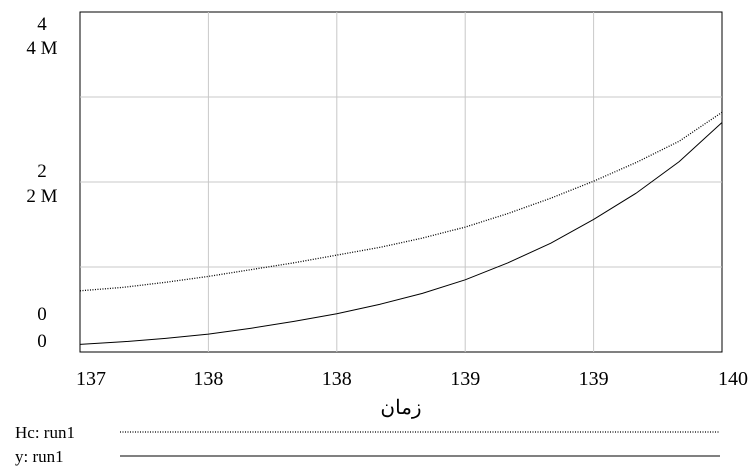 The width and height of the screenshot is (752, 472). What do you see at coordinates (733, 379) in the screenshot?
I see `x-tick-label: 140` at bounding box center [733, 379].